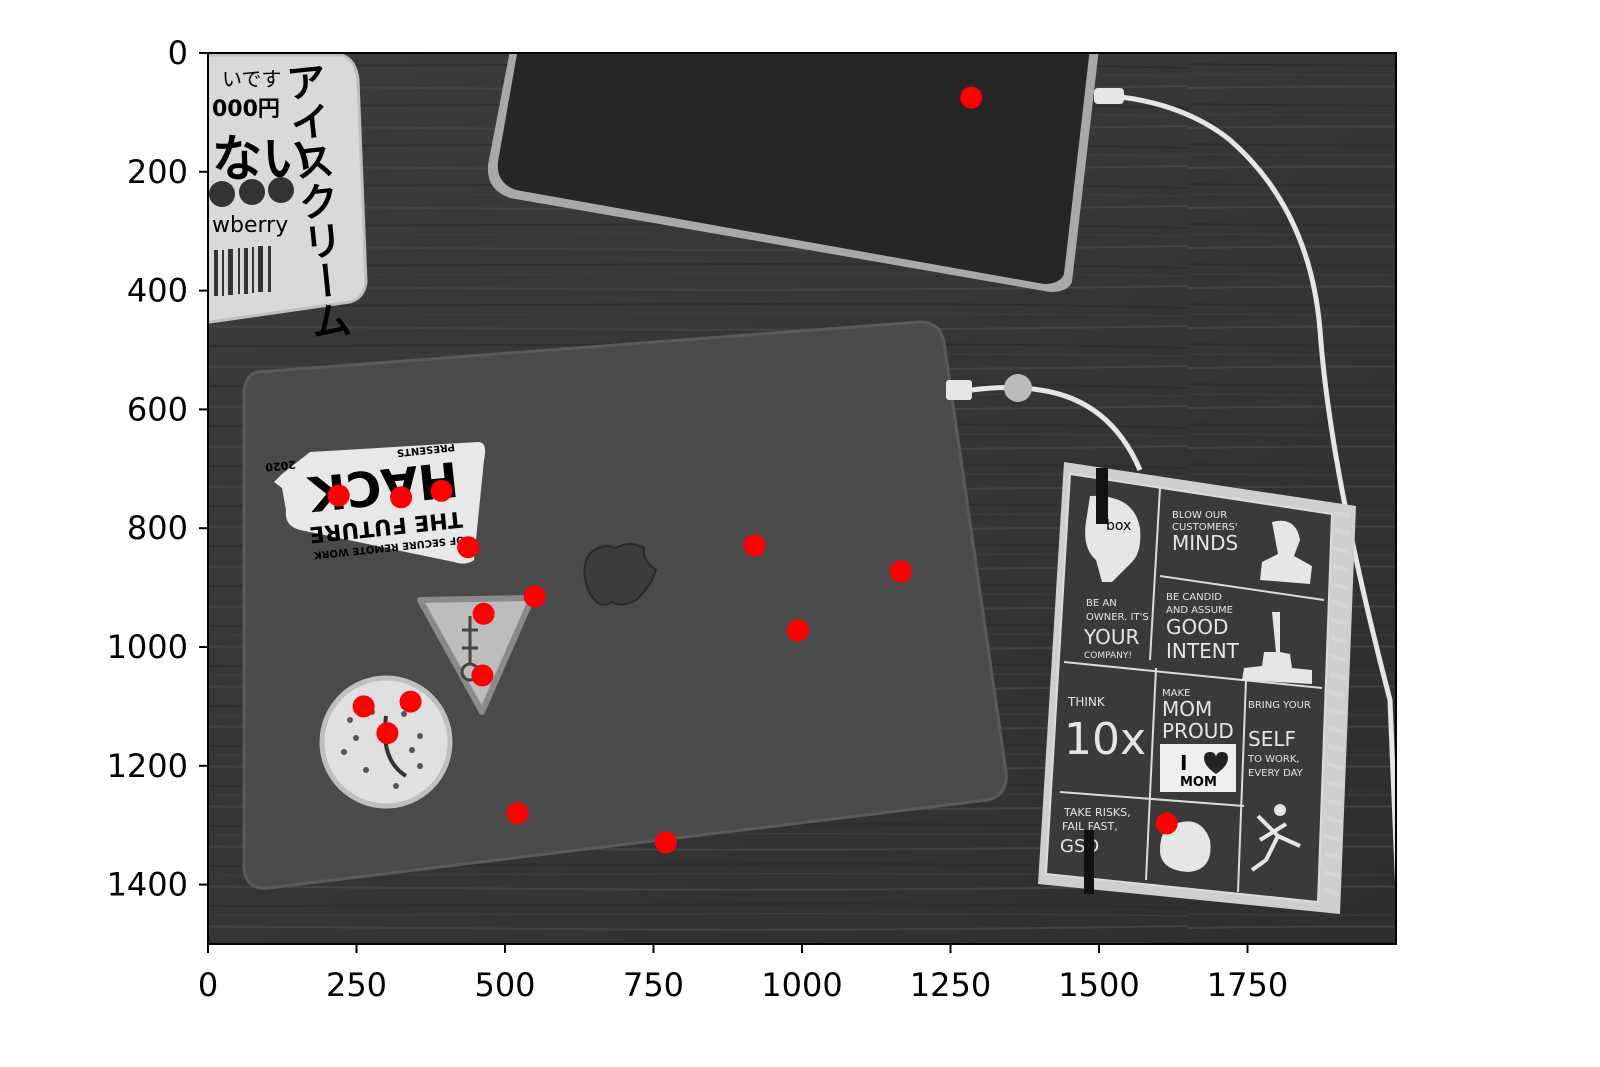  What do you see at coordinates (157, 469) in the screenshot?
I see `y-axis: 0 200 400 600 800 1000 1200 1400` at bounding box center [157, 469].